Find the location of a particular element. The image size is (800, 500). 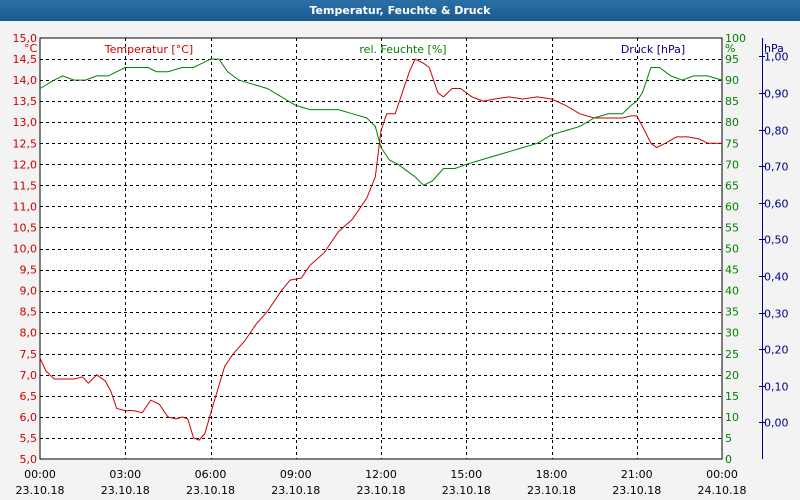

humidity-tick-label: 80 is located at coordinates (732, 122).